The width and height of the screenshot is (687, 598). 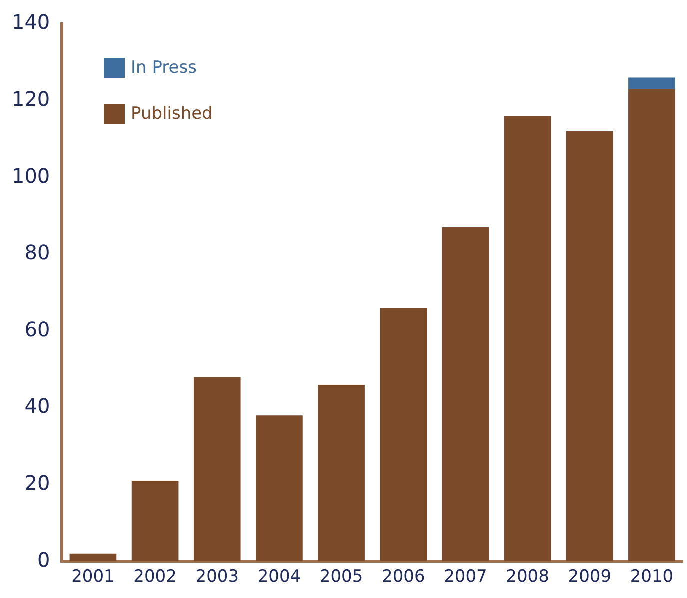 What do you see at coordinates (37, 483) in the screenshot?
I see `y-tick-label: 20` at bounding box center [37, 483].